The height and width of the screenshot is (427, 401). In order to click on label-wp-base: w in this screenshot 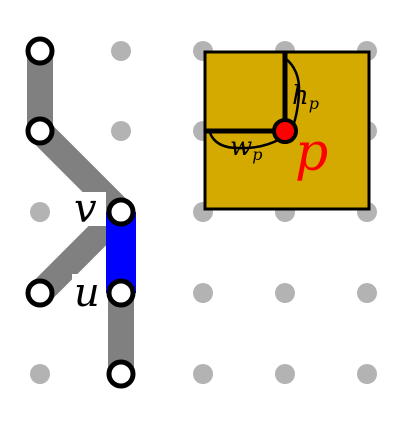, I will do `click(241, 147)`.